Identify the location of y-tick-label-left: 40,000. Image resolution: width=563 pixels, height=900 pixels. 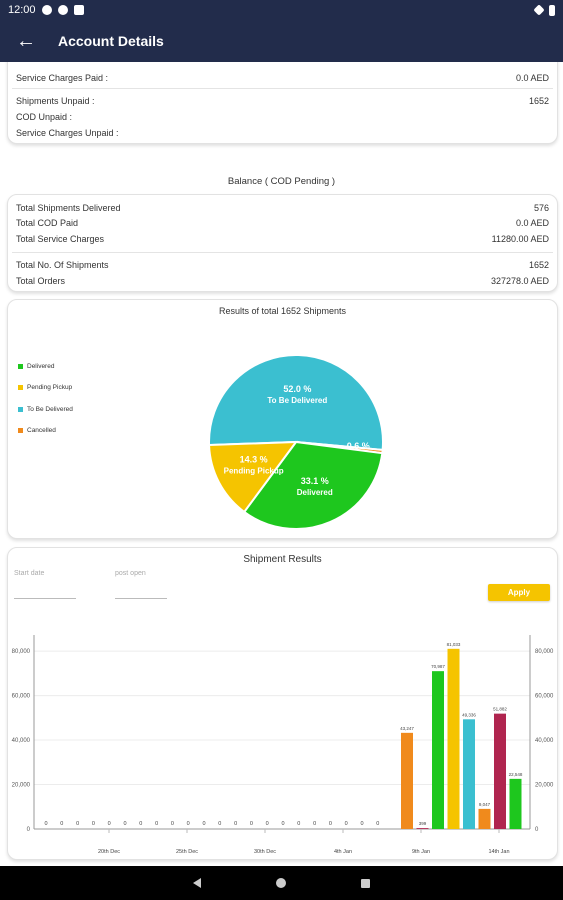
(21, 741).